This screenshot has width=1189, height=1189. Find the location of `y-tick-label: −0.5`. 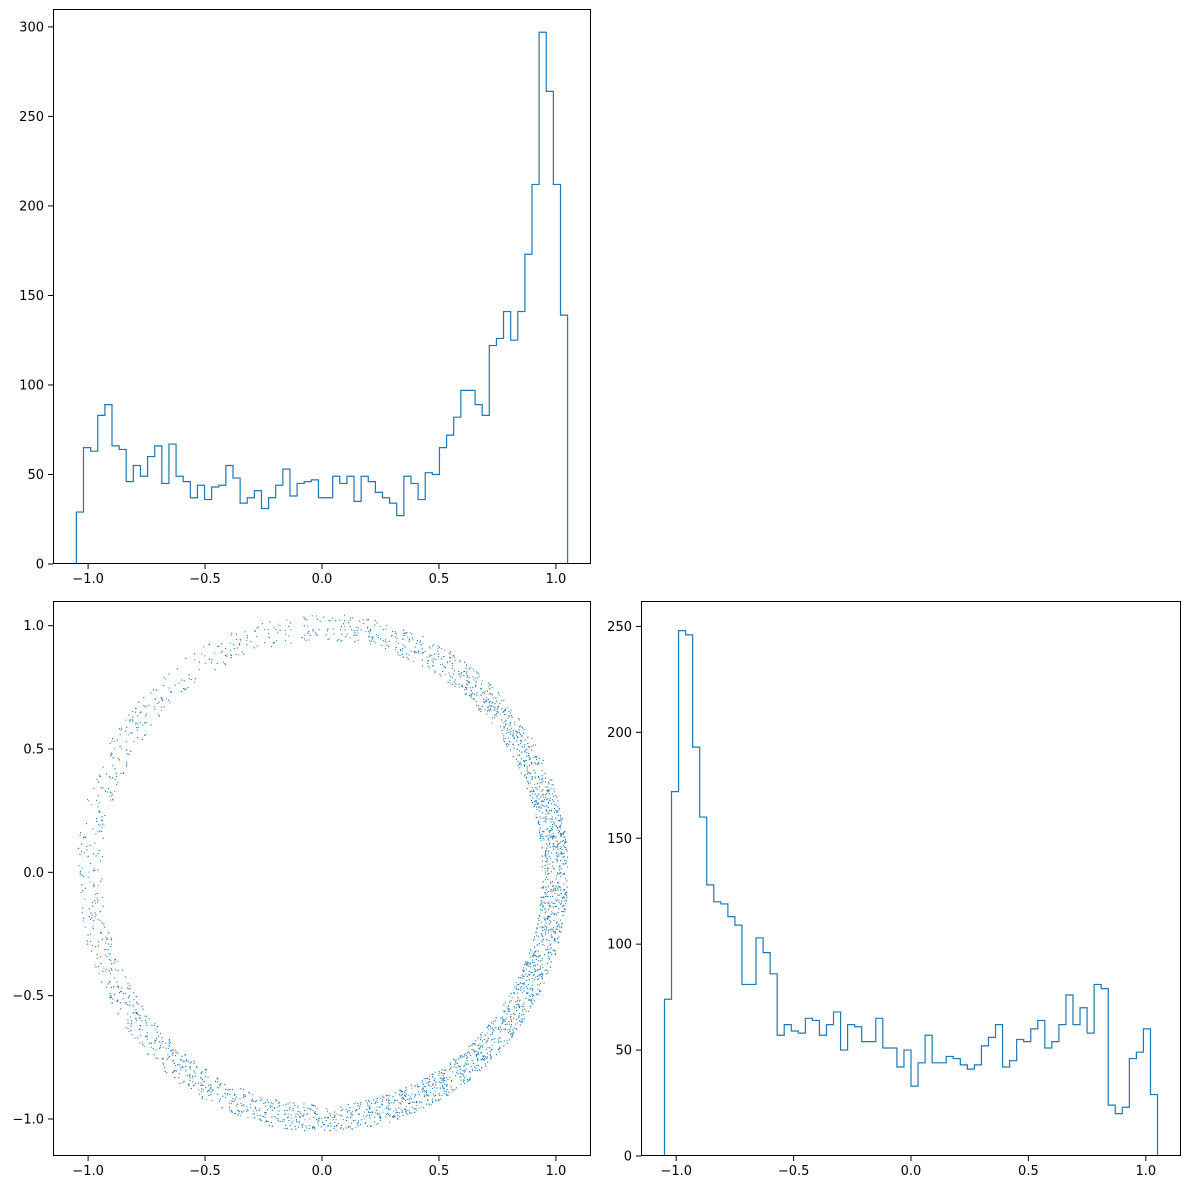

y-tick-label: −0.5 is located at coordinates (28, 996).